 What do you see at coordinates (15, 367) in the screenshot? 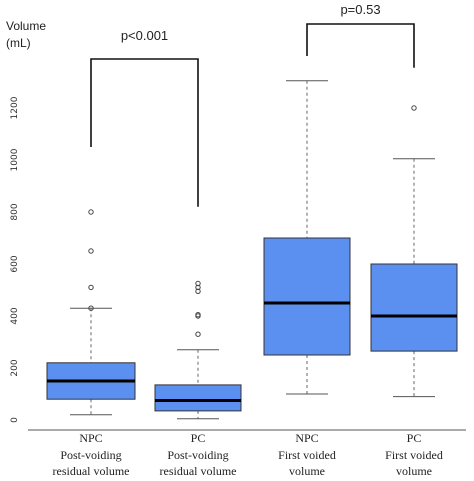
I see `y-tick-label: 200` at bounding box center [15, 367].